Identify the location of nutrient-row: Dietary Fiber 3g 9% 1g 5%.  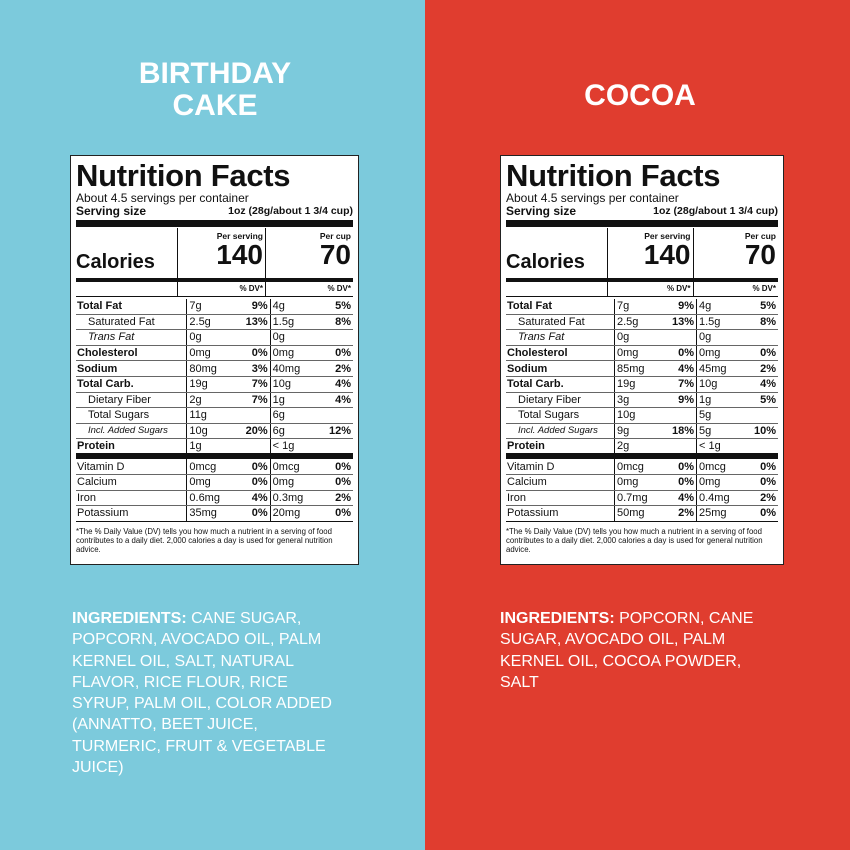
(642, 400).